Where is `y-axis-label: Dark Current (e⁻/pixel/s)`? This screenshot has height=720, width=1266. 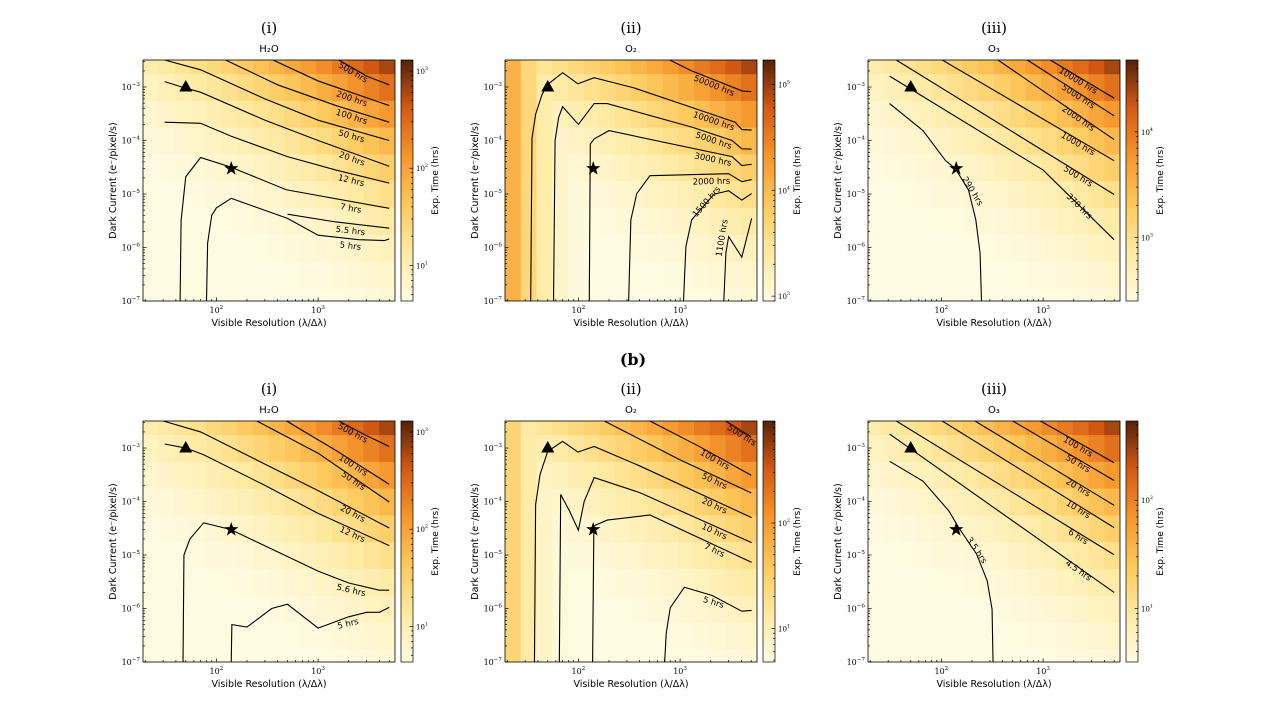 y-axis-label: Dark Current (e⁻/pixel/s) is located at coordinates (113, 541).